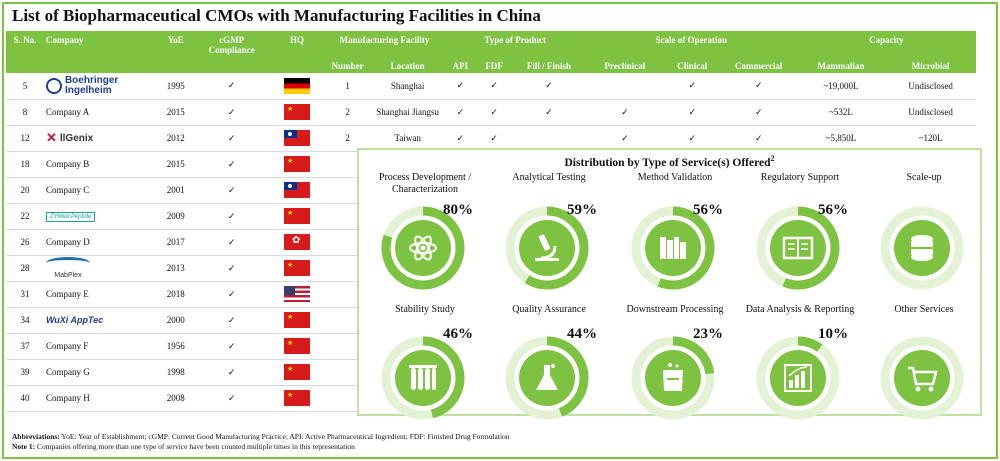 Image resolution: width=1000 pixels, height=461 pixels. I want to click on de-flag-icon, so click(296, 85).